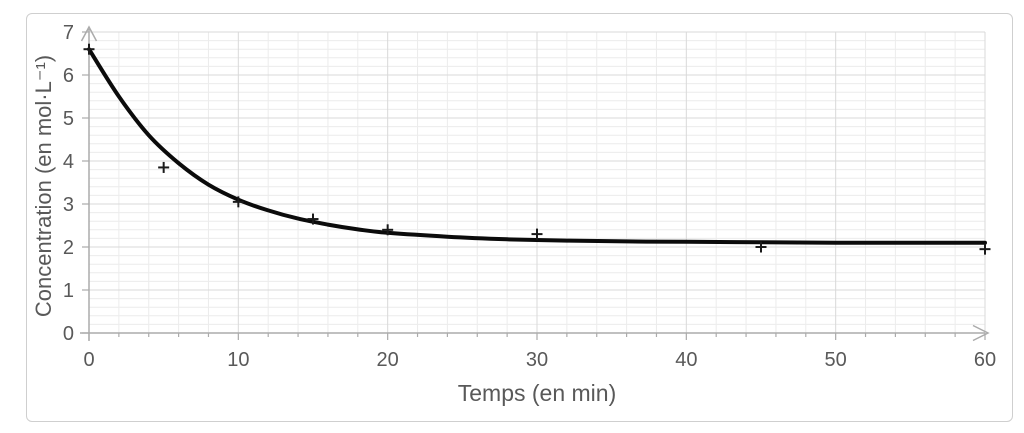  I want to click on x-tick-label: 20, so click(388, 360).